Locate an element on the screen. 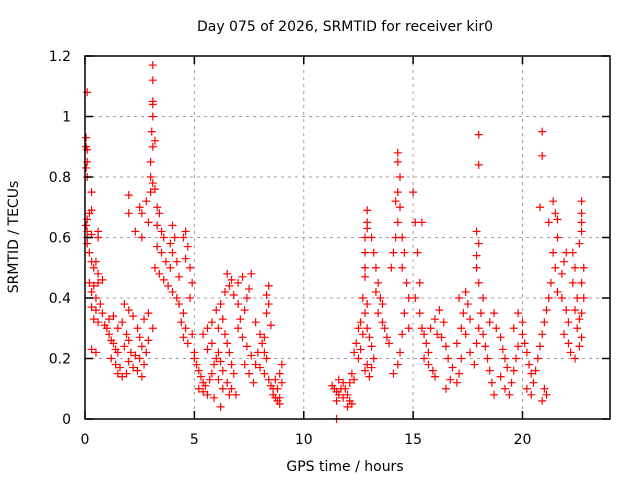  y-tick-label: 0.6 is located at coordinates (60, 239).